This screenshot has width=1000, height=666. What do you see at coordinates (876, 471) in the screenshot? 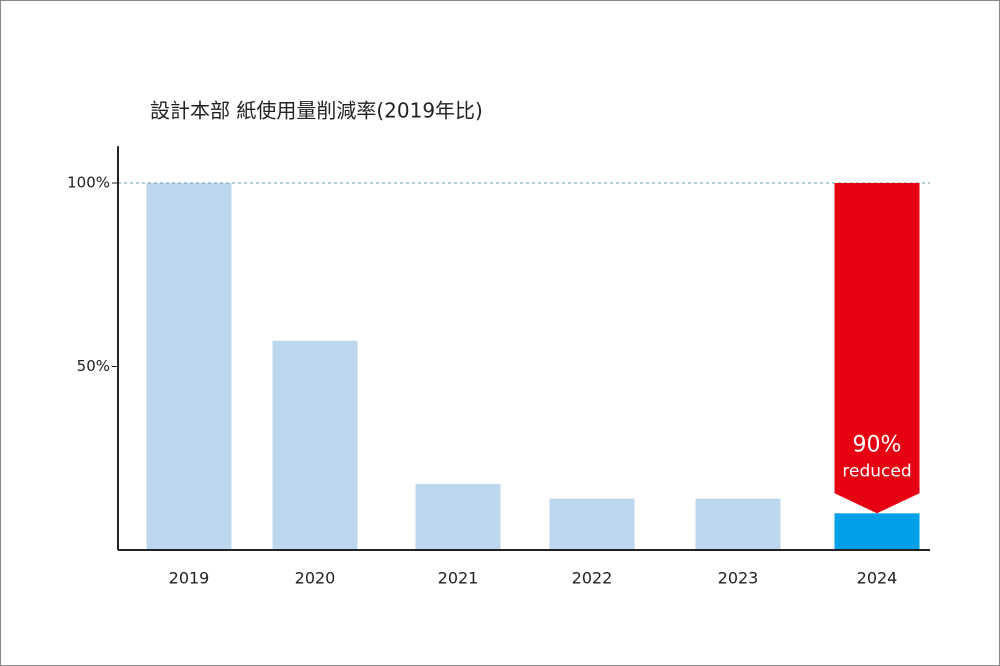
I see `annotation-label: reduced` at bounding box center [876, 471].